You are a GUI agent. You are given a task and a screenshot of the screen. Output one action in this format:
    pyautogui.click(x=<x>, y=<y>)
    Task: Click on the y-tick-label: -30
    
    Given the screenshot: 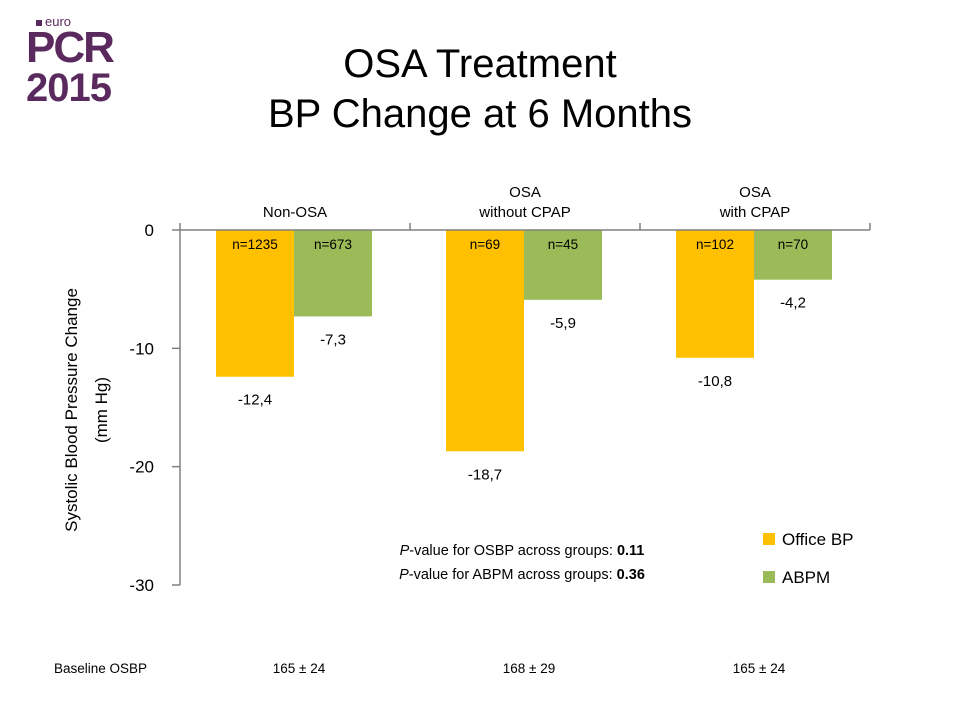 What is the action you would take?
    pyautogui.click(x=141, y=585)
    